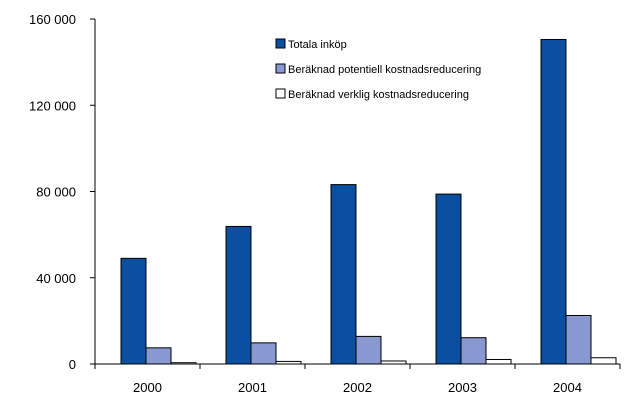 This screenshot has width=625, height=394. Describe the element at coordinates (553, 201) in the screenshot. I see `bar-1-2004` at that location.